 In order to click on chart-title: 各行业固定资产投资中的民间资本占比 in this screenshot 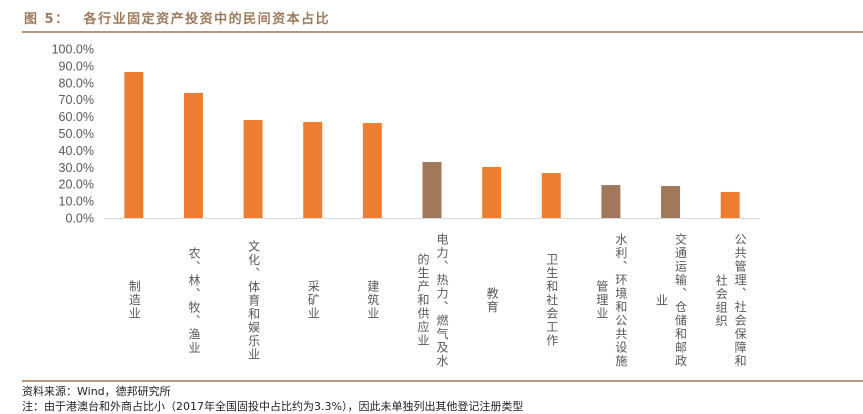, I will do `click(207, 19)`.